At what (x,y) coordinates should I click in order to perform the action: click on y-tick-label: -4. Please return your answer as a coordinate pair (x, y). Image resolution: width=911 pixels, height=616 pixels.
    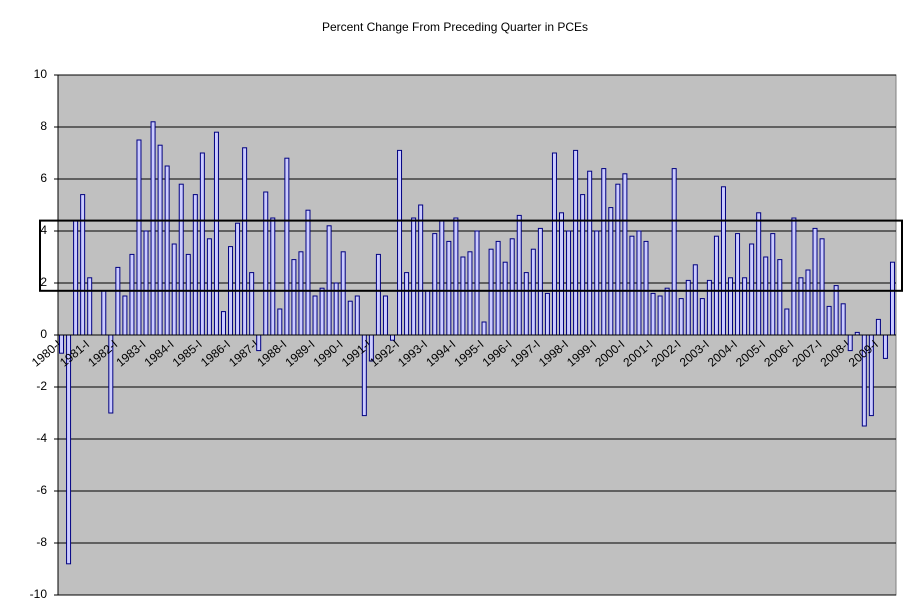
    Looking at the image, I should click on (41, 438).